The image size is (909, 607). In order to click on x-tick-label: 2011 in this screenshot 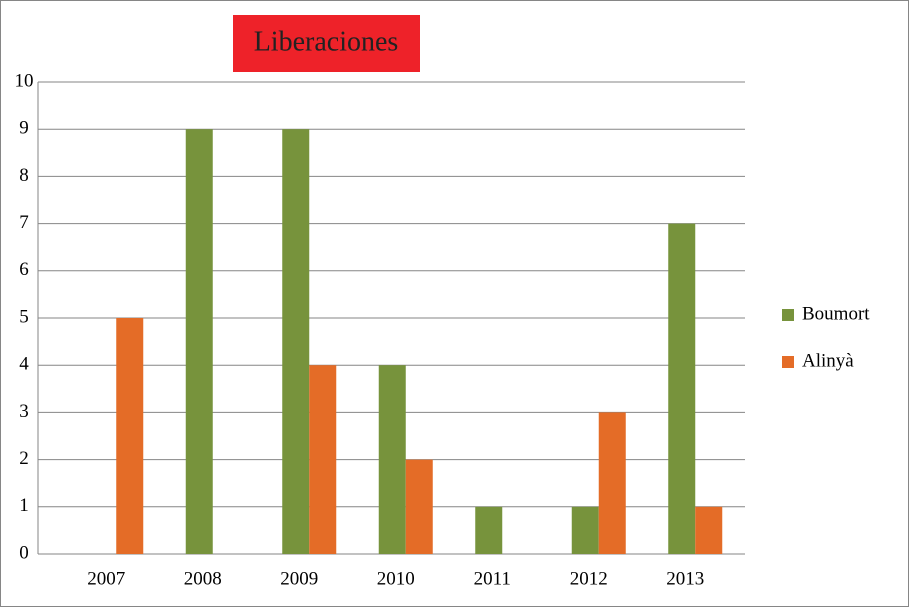, I will do `click(492, 578)`.